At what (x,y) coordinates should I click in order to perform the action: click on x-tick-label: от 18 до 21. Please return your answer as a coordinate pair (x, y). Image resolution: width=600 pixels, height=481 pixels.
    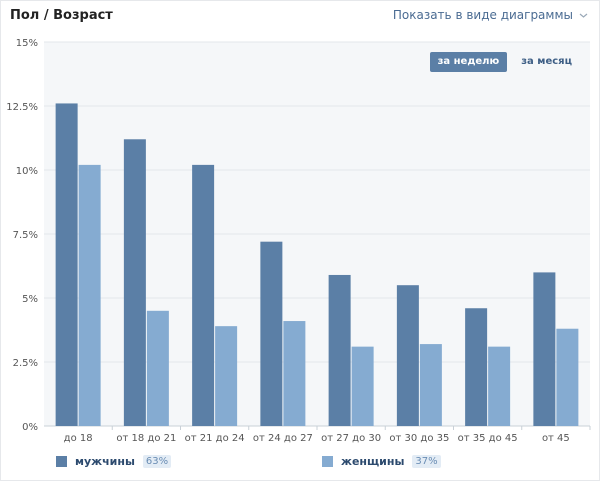
    Looking at the image, I should click on (146, 438).